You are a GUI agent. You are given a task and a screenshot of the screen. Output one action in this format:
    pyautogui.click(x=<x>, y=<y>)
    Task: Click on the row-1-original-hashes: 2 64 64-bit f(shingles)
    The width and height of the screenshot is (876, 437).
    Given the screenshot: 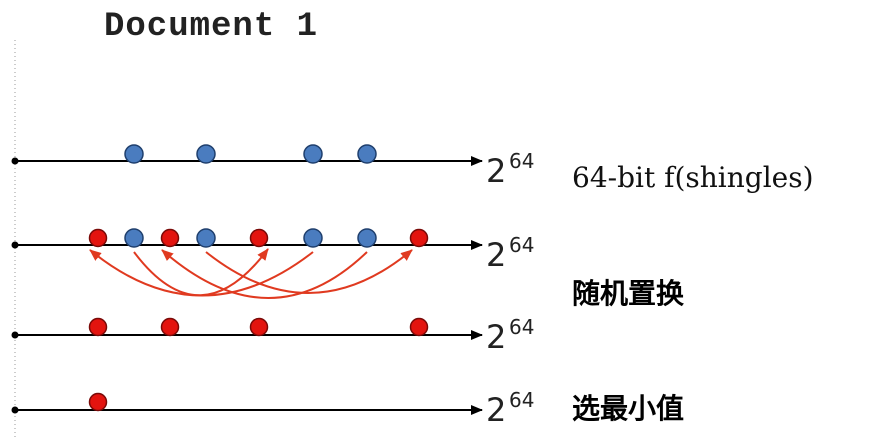 What is the action you would take?
    pyautogui.click(x=412, y=169)
    